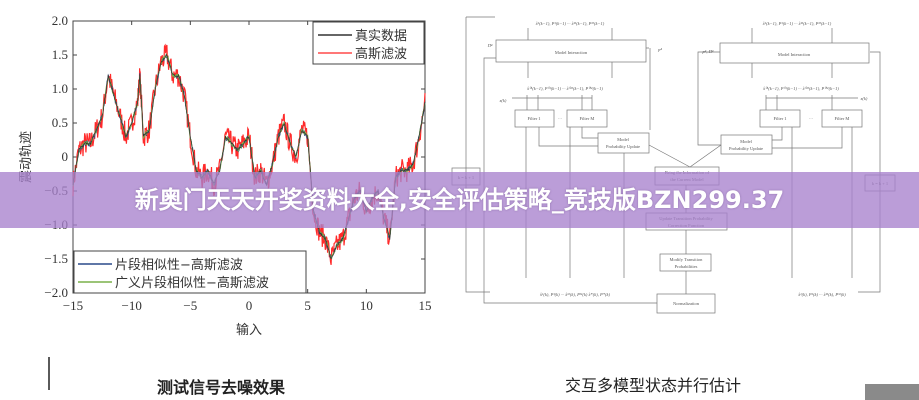 This screenshot has height=400, width=919. What do you see at coordinates (56, 258) in the screenshot?
I see `y-tick-label: −1.5` at bounding box center [56, 258].